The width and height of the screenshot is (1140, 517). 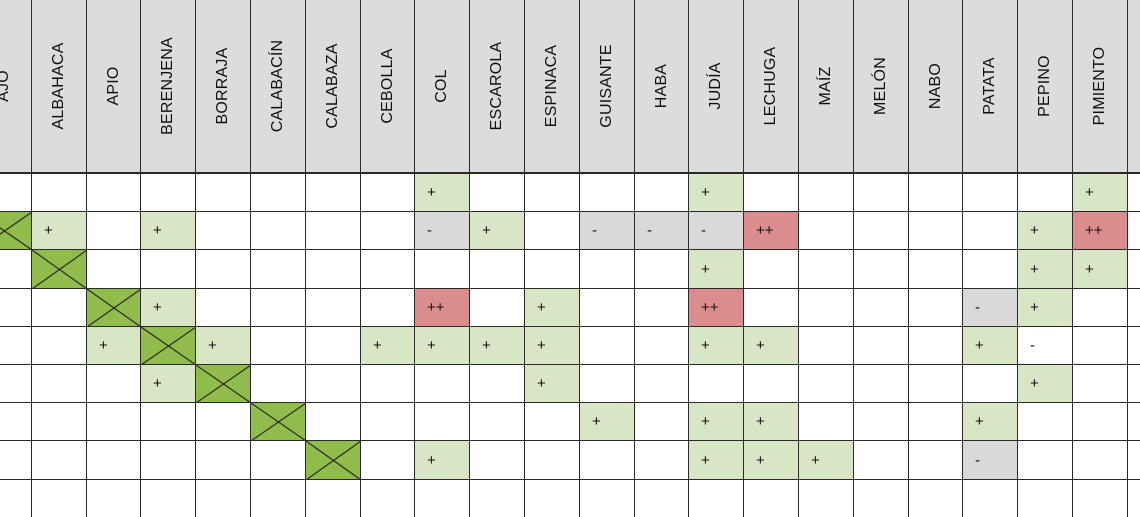 I want to click on column-header: ESPINACA, so click(x=551, y=86).